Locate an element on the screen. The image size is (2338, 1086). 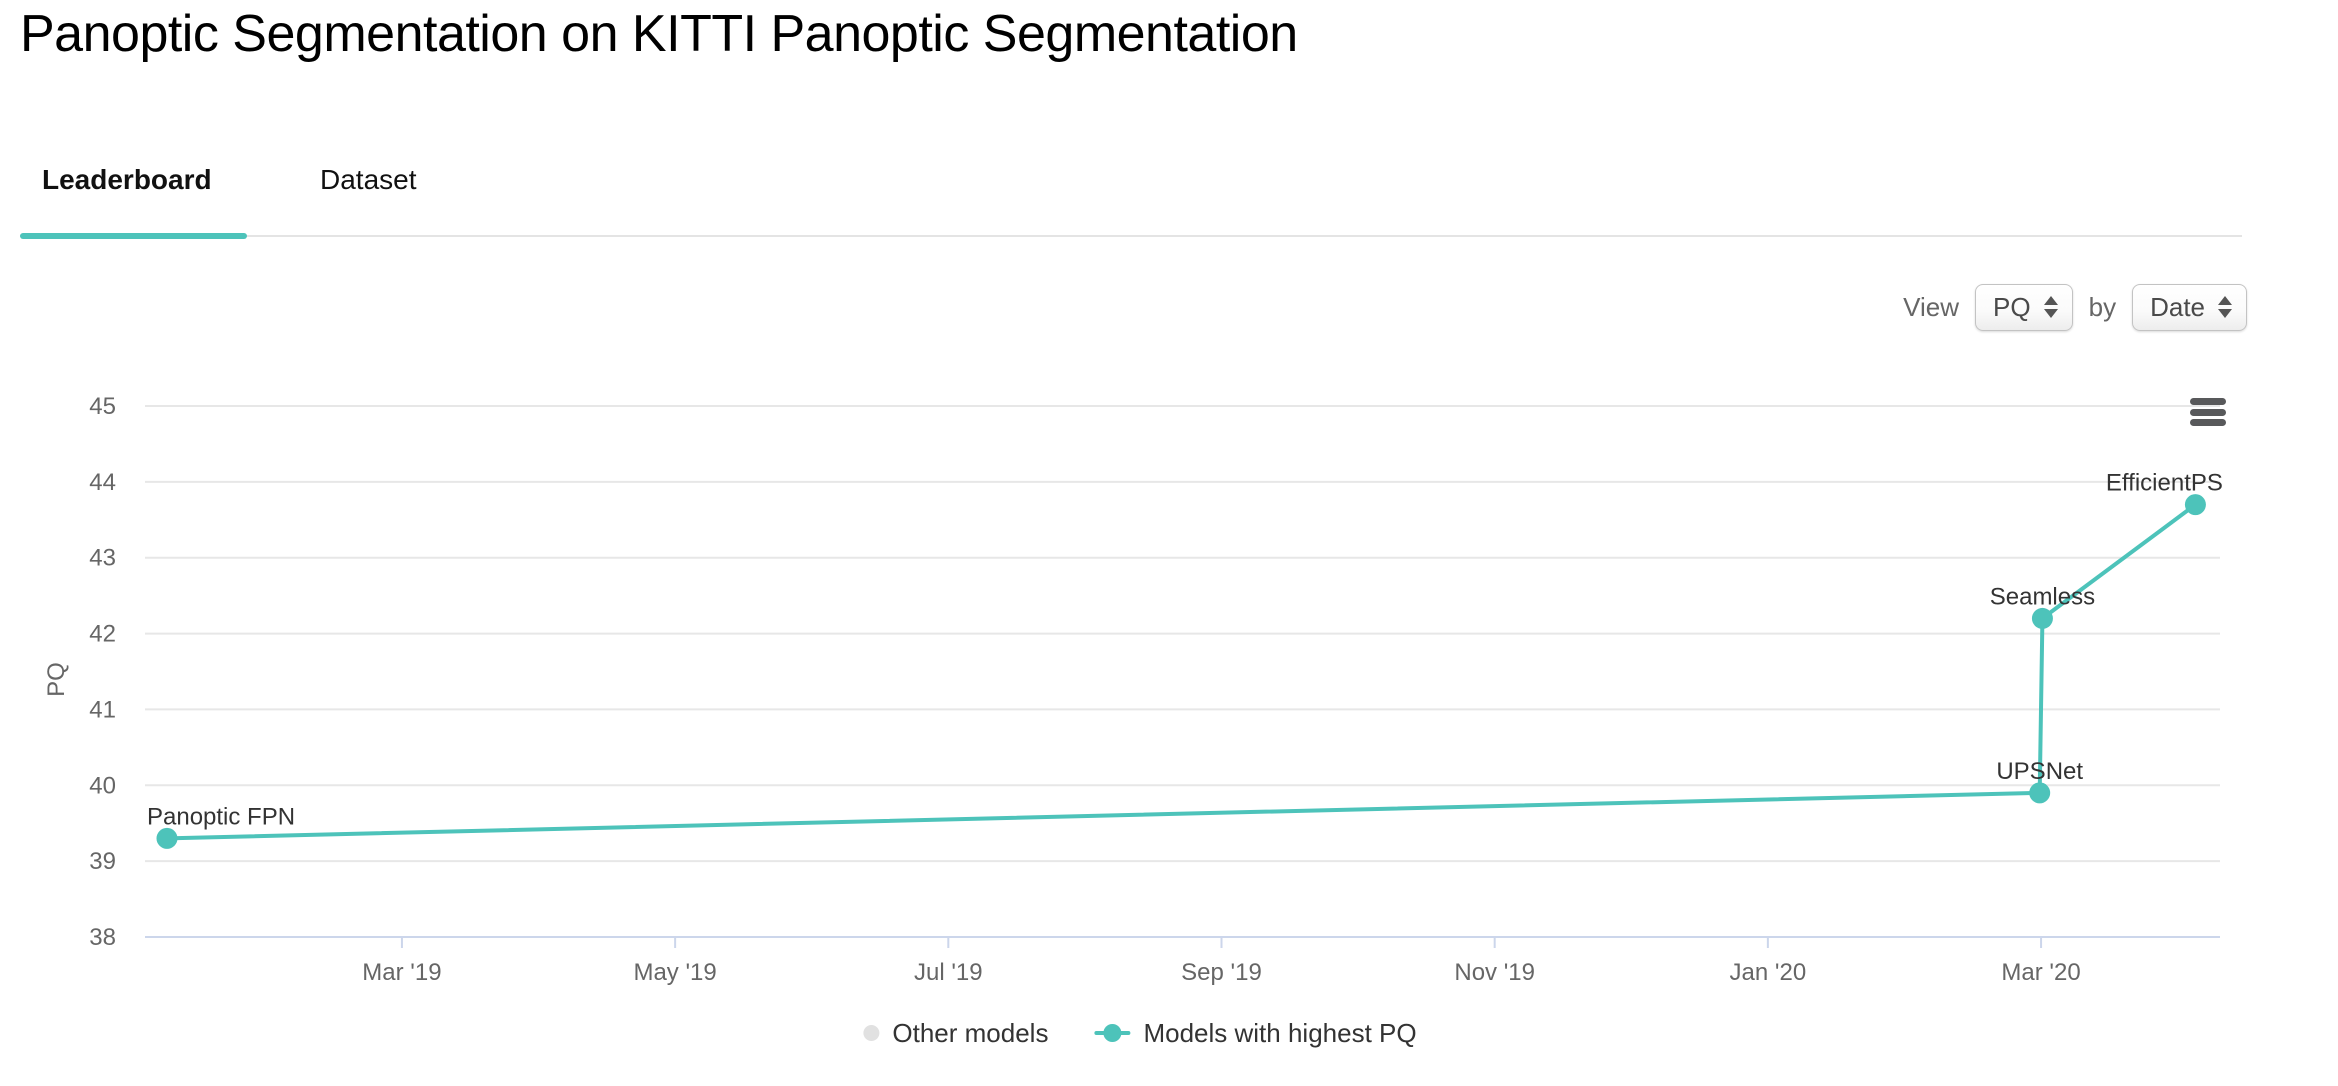
x-tick-label: Nov '19 is located at coordinates (1494, 972).